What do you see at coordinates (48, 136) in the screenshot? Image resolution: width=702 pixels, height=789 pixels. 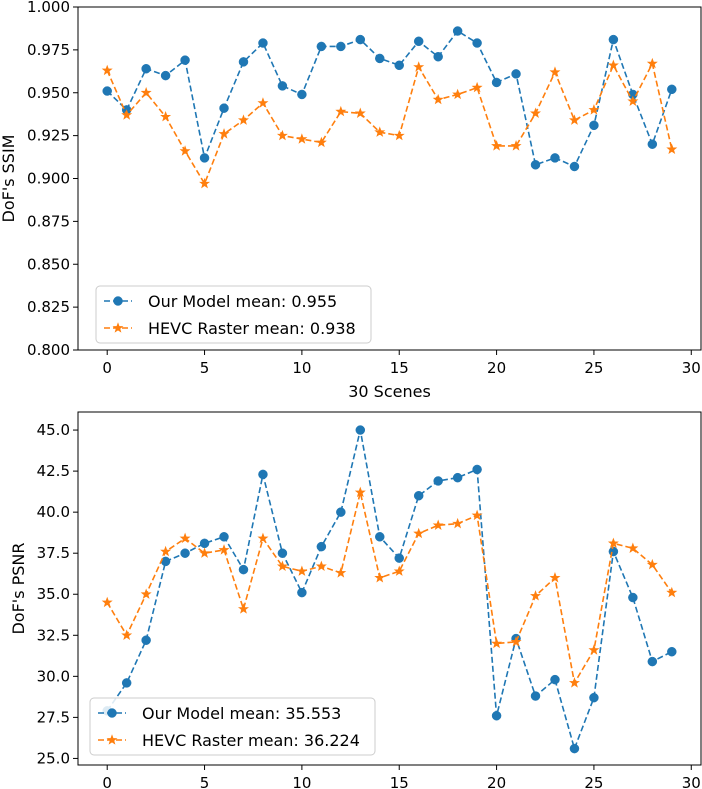 I see `y-tick-label: 0.925` at bounding box center [48, 136].